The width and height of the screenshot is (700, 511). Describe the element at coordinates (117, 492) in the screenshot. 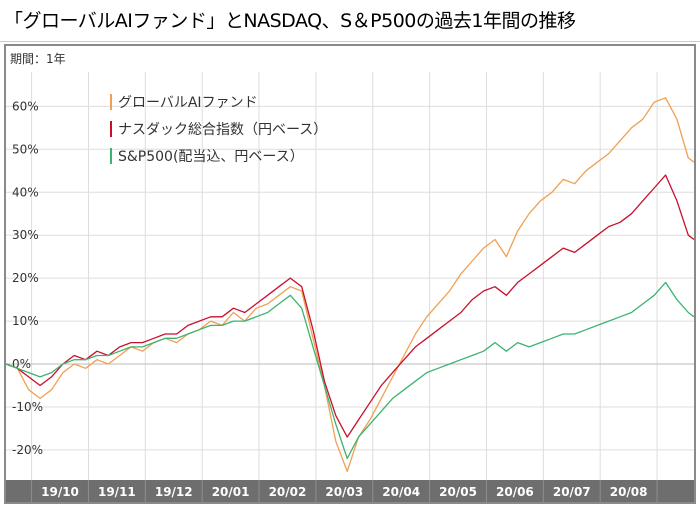

I see `x-tick-label: 19/11` at that location.